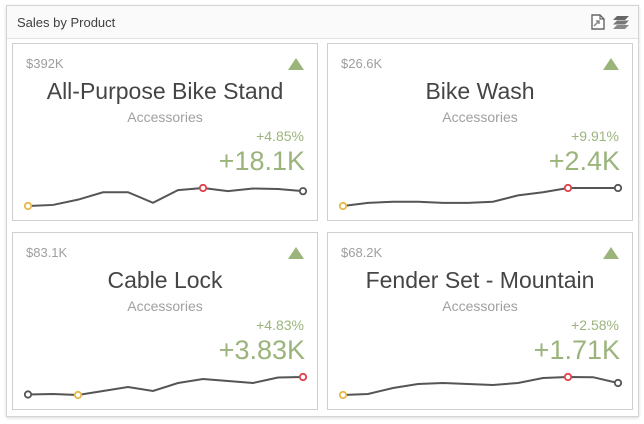 The height and width of the screenshot is (424, 644). I want to click on absolute-variation: +3.83K, so click(261, 350).